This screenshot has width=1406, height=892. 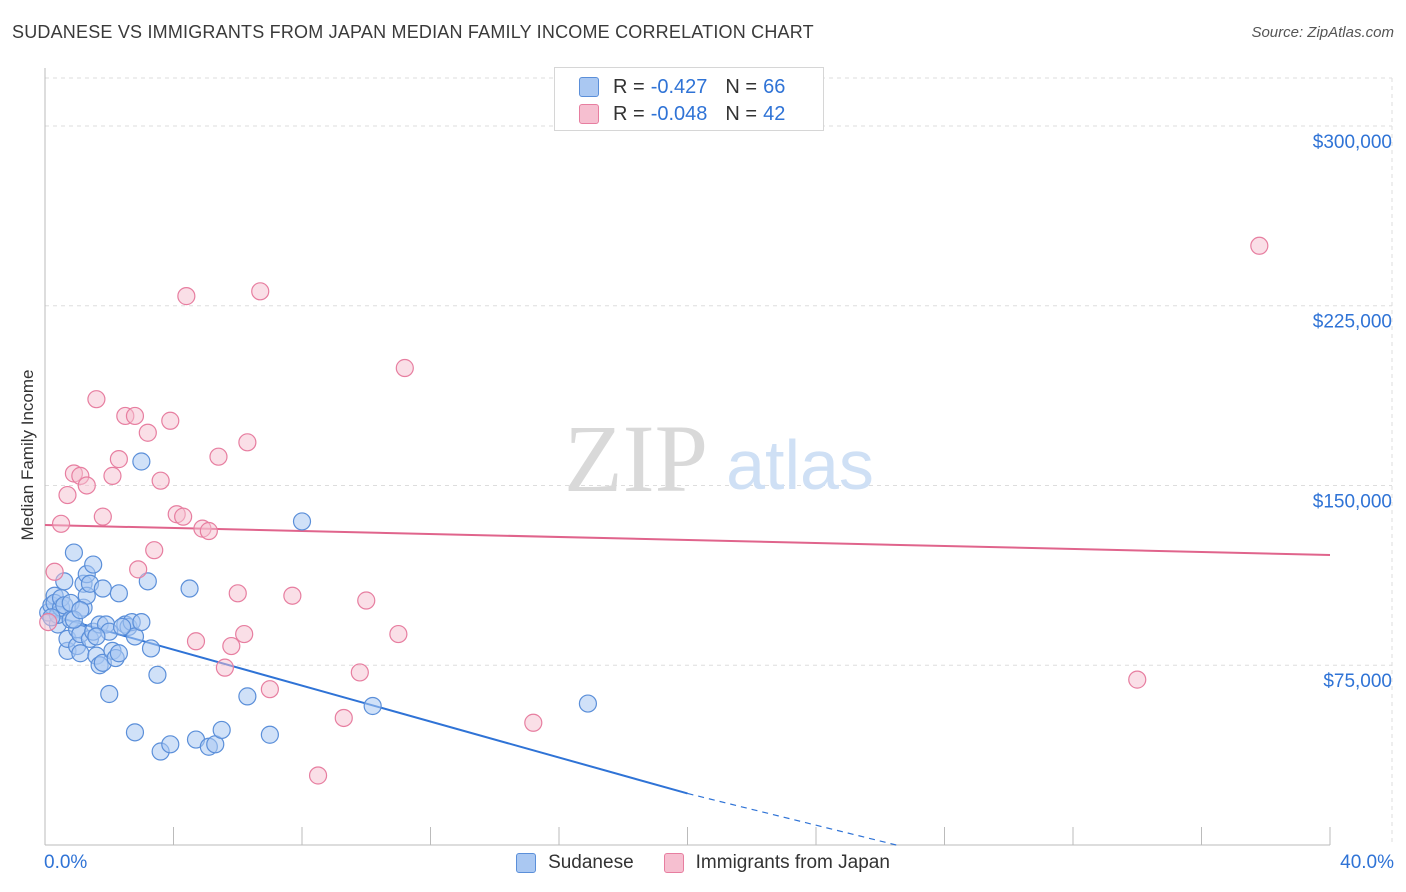 What do you see at coordinates (687, 540) in the screenshot?
I see `trend-line-japan` at bounding box center [687, 540].